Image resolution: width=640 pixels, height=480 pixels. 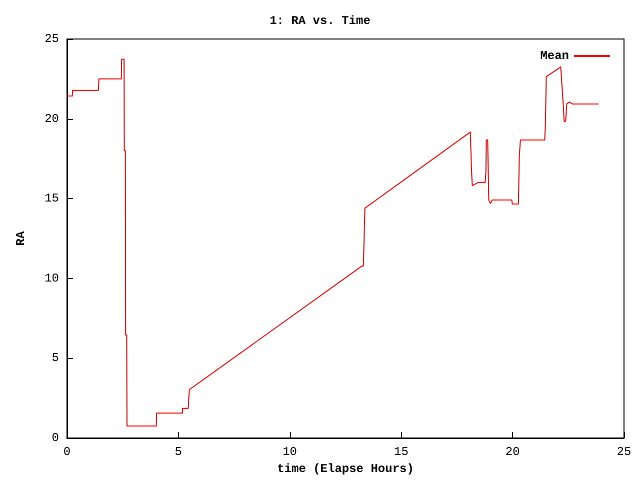 I want to click on x-tick-label: 10, so click(x=290, y=452).